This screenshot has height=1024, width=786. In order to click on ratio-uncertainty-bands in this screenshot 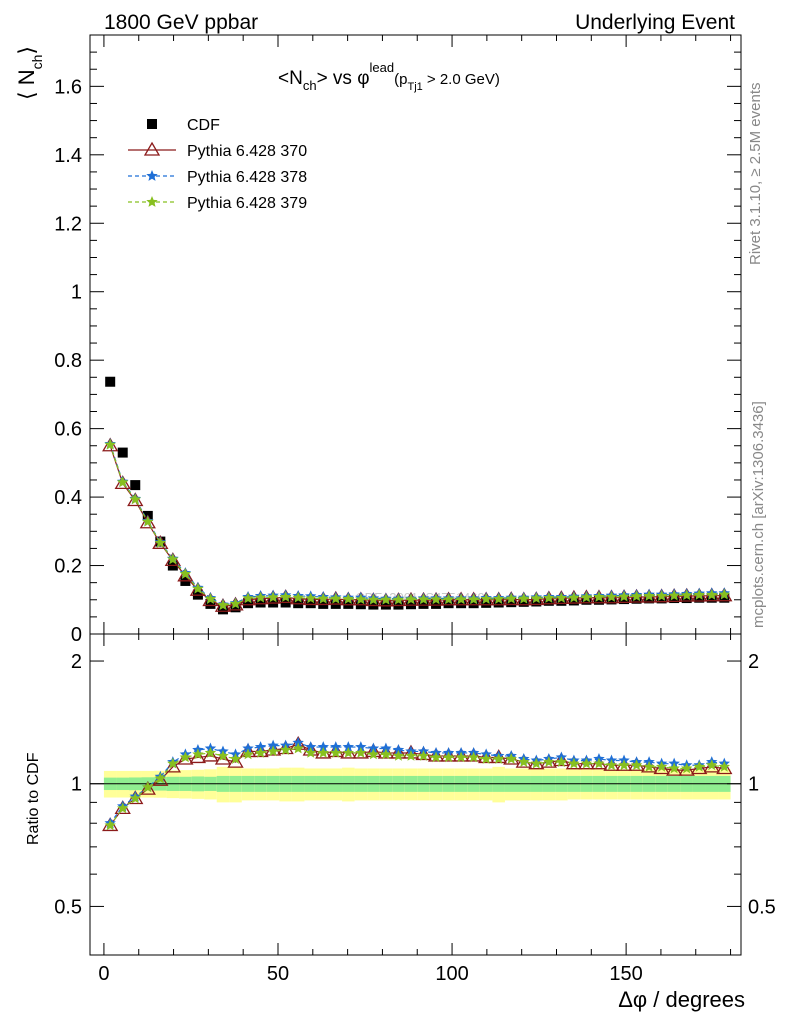, I will do `click(415, 784)`.